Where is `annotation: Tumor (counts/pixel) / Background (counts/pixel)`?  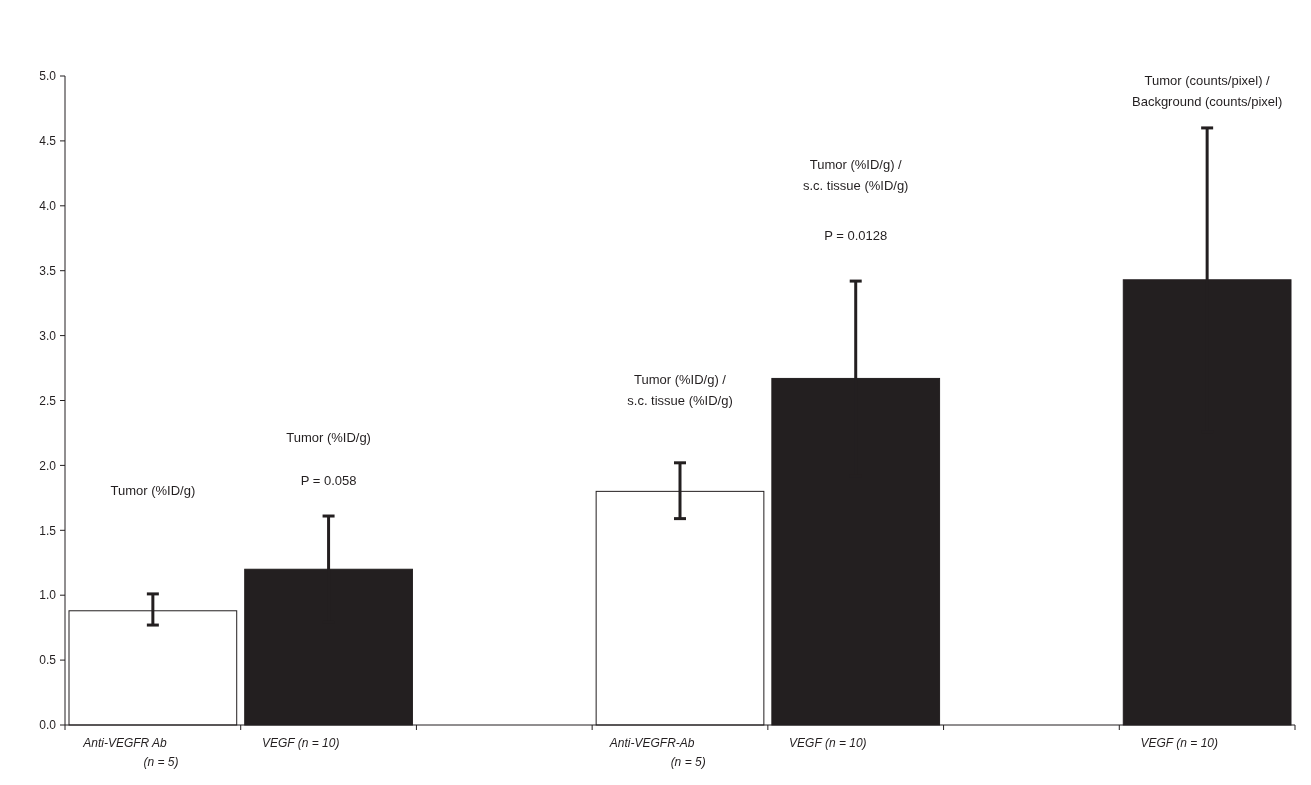
annotation: Tumor (counts/pixel) / Background (counts/pixel) is located at coordinates (1207, 91).